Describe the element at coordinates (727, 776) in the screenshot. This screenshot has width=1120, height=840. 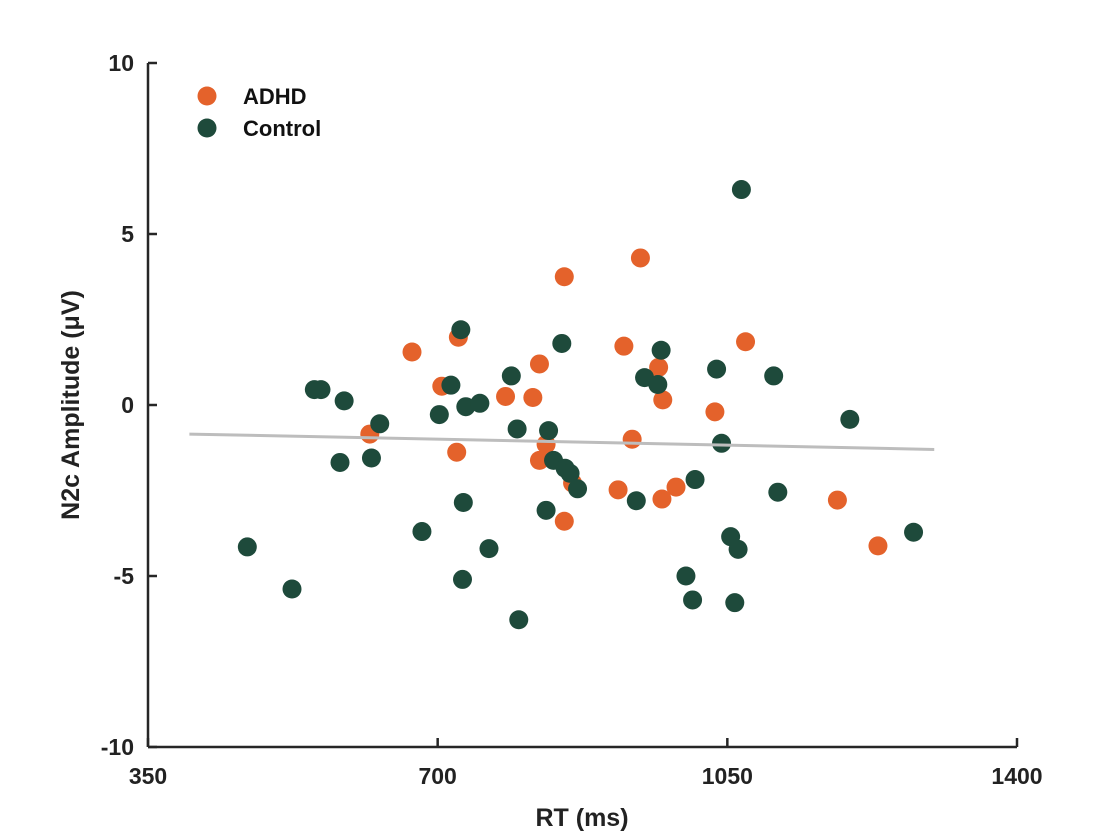
I see `x-tick-label: 1050` at that location.